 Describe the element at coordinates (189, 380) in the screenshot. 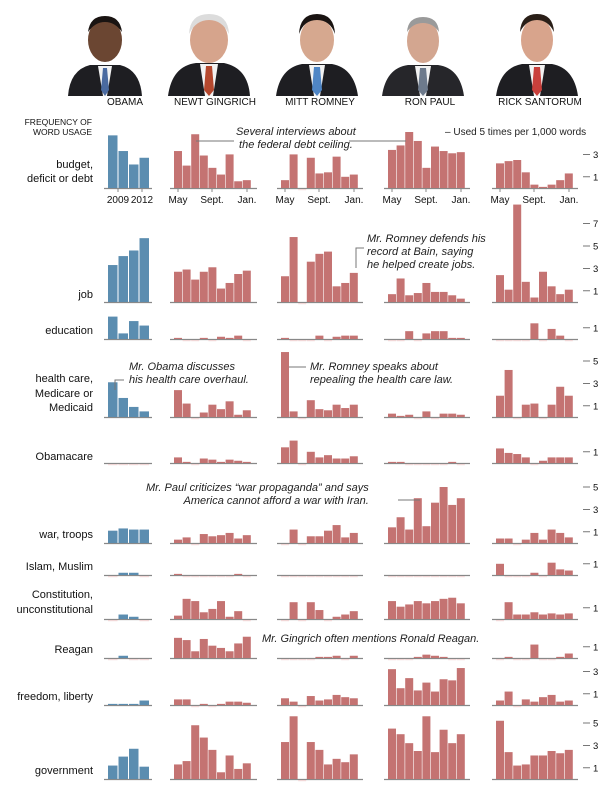

I see `annotation-line: his health care overhaul.` at that location.